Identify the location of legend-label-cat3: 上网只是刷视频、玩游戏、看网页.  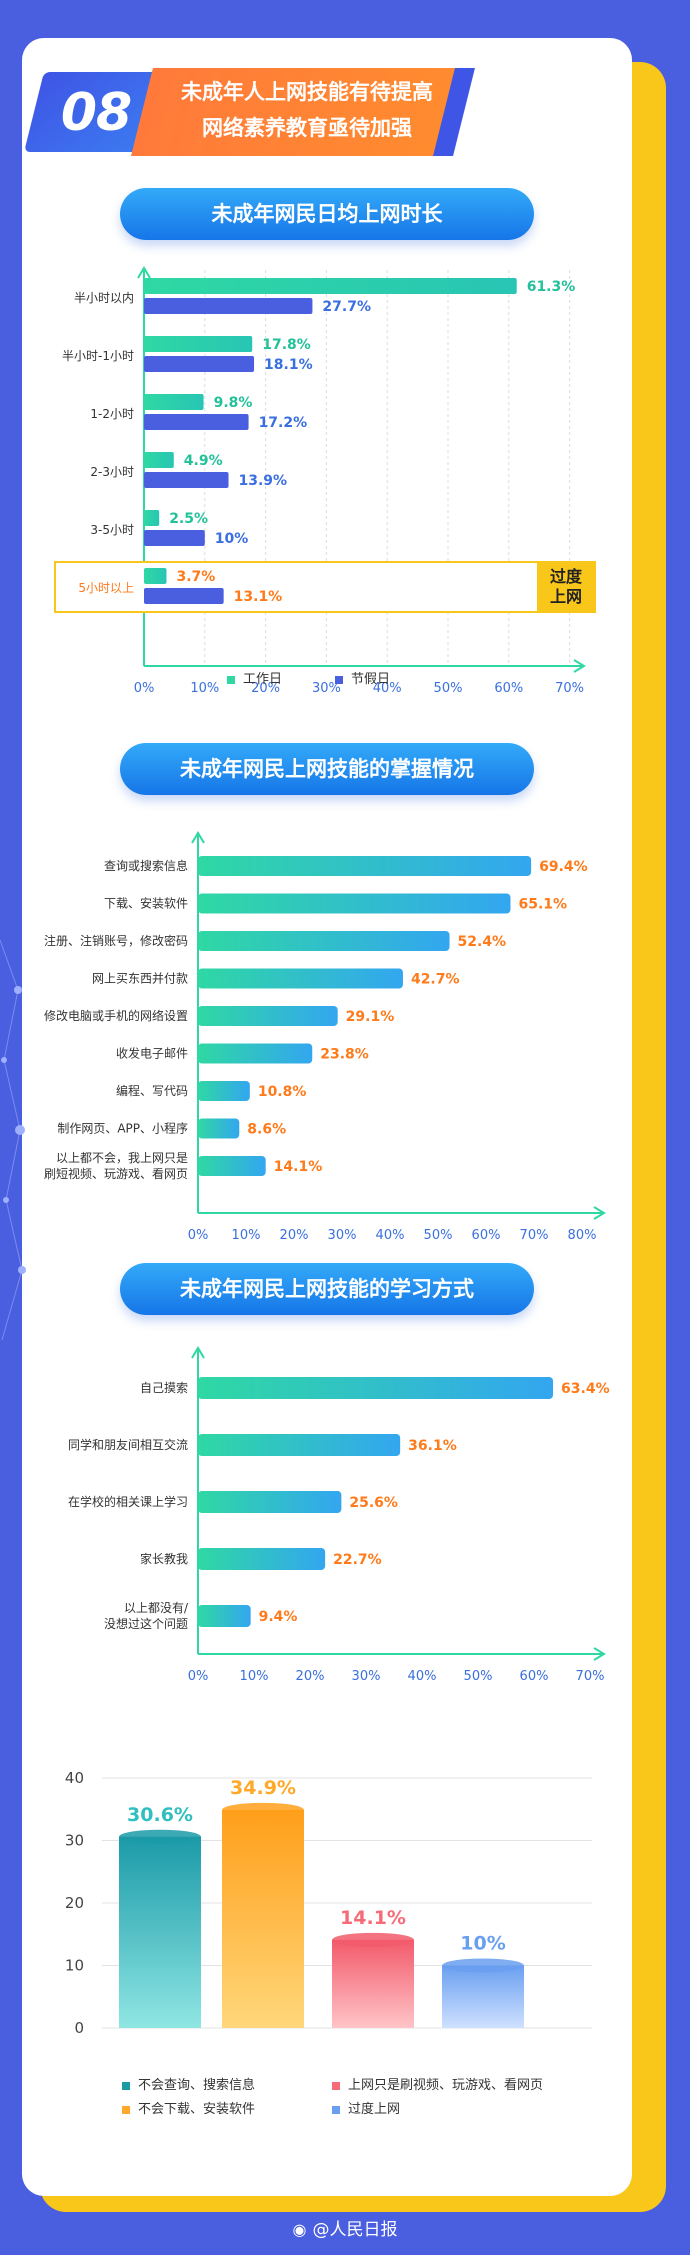
(446, 2085).